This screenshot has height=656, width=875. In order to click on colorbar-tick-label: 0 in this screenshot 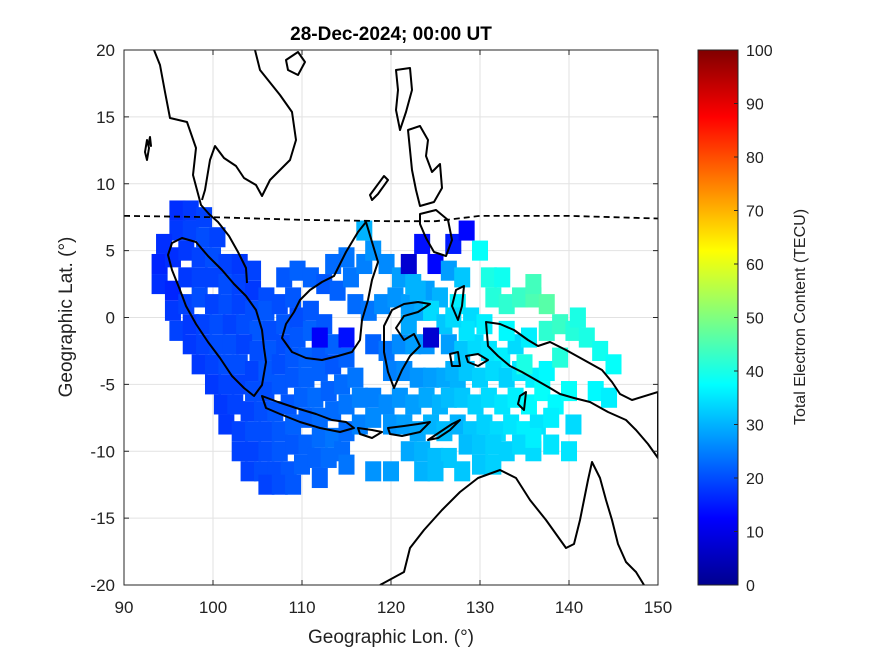, I will do `click(750, 586)`.